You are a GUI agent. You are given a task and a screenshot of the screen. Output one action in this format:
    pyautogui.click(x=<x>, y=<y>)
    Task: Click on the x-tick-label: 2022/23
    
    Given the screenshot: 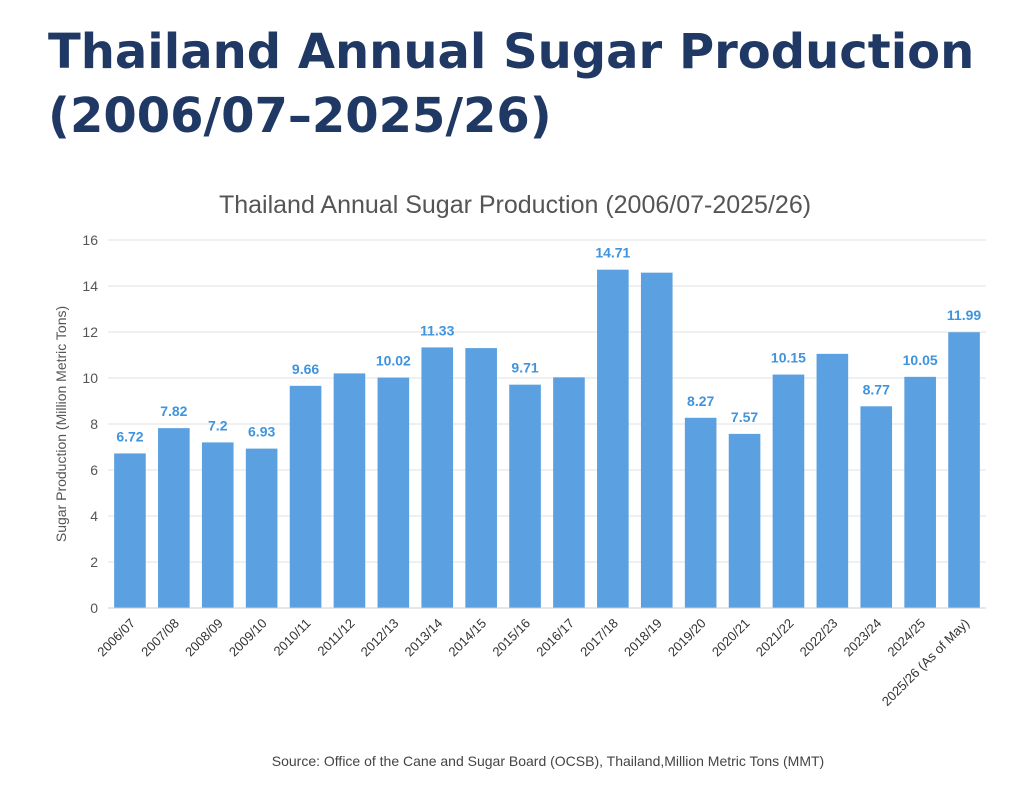 What is the action you would take?
    pyautogui.click(x=819, y=638)
    